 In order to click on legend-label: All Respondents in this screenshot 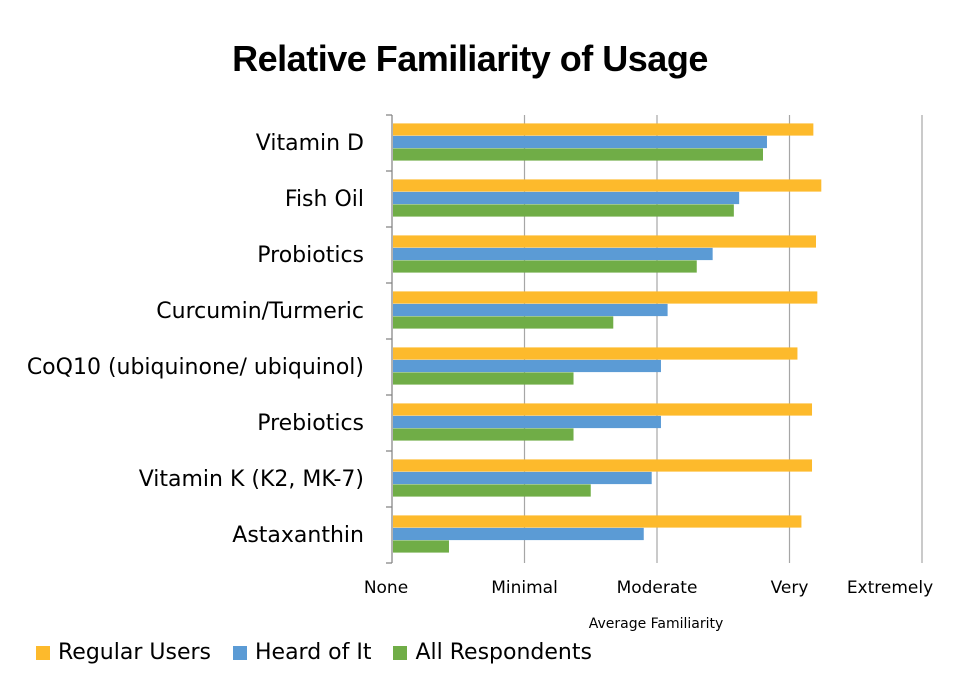, I will do `click(503, 652)`.